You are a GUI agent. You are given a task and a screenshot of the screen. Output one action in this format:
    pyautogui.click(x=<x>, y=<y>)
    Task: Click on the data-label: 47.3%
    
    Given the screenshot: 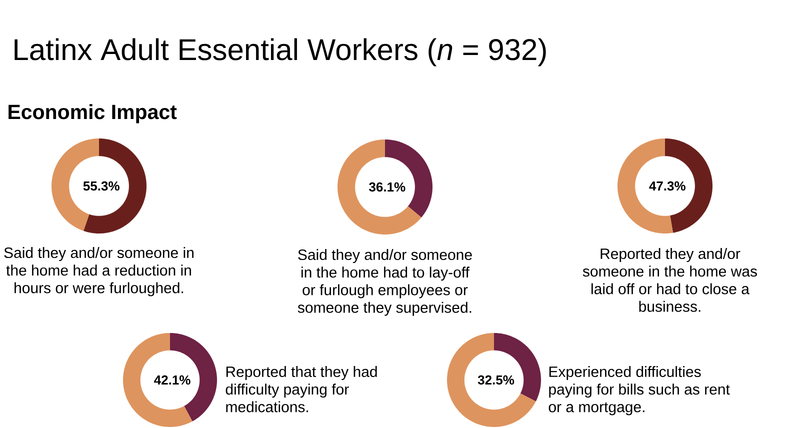 What is the action you would take?
    pyautogui.click(x=667, y=186)
    